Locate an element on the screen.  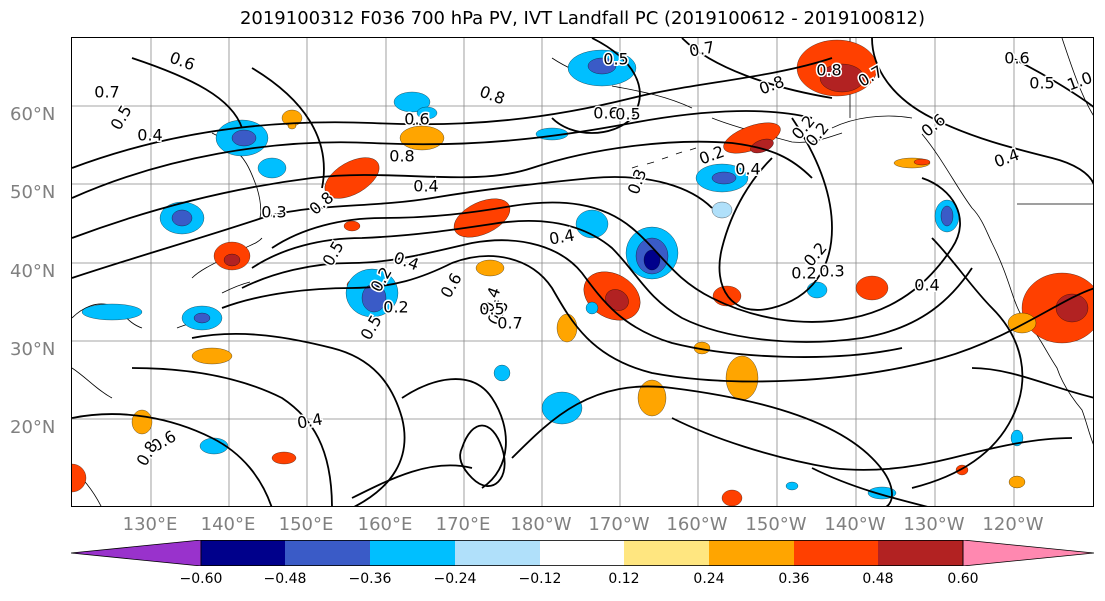
colorbar-tick-label: −0.36 is located at coordinates (370, 579).